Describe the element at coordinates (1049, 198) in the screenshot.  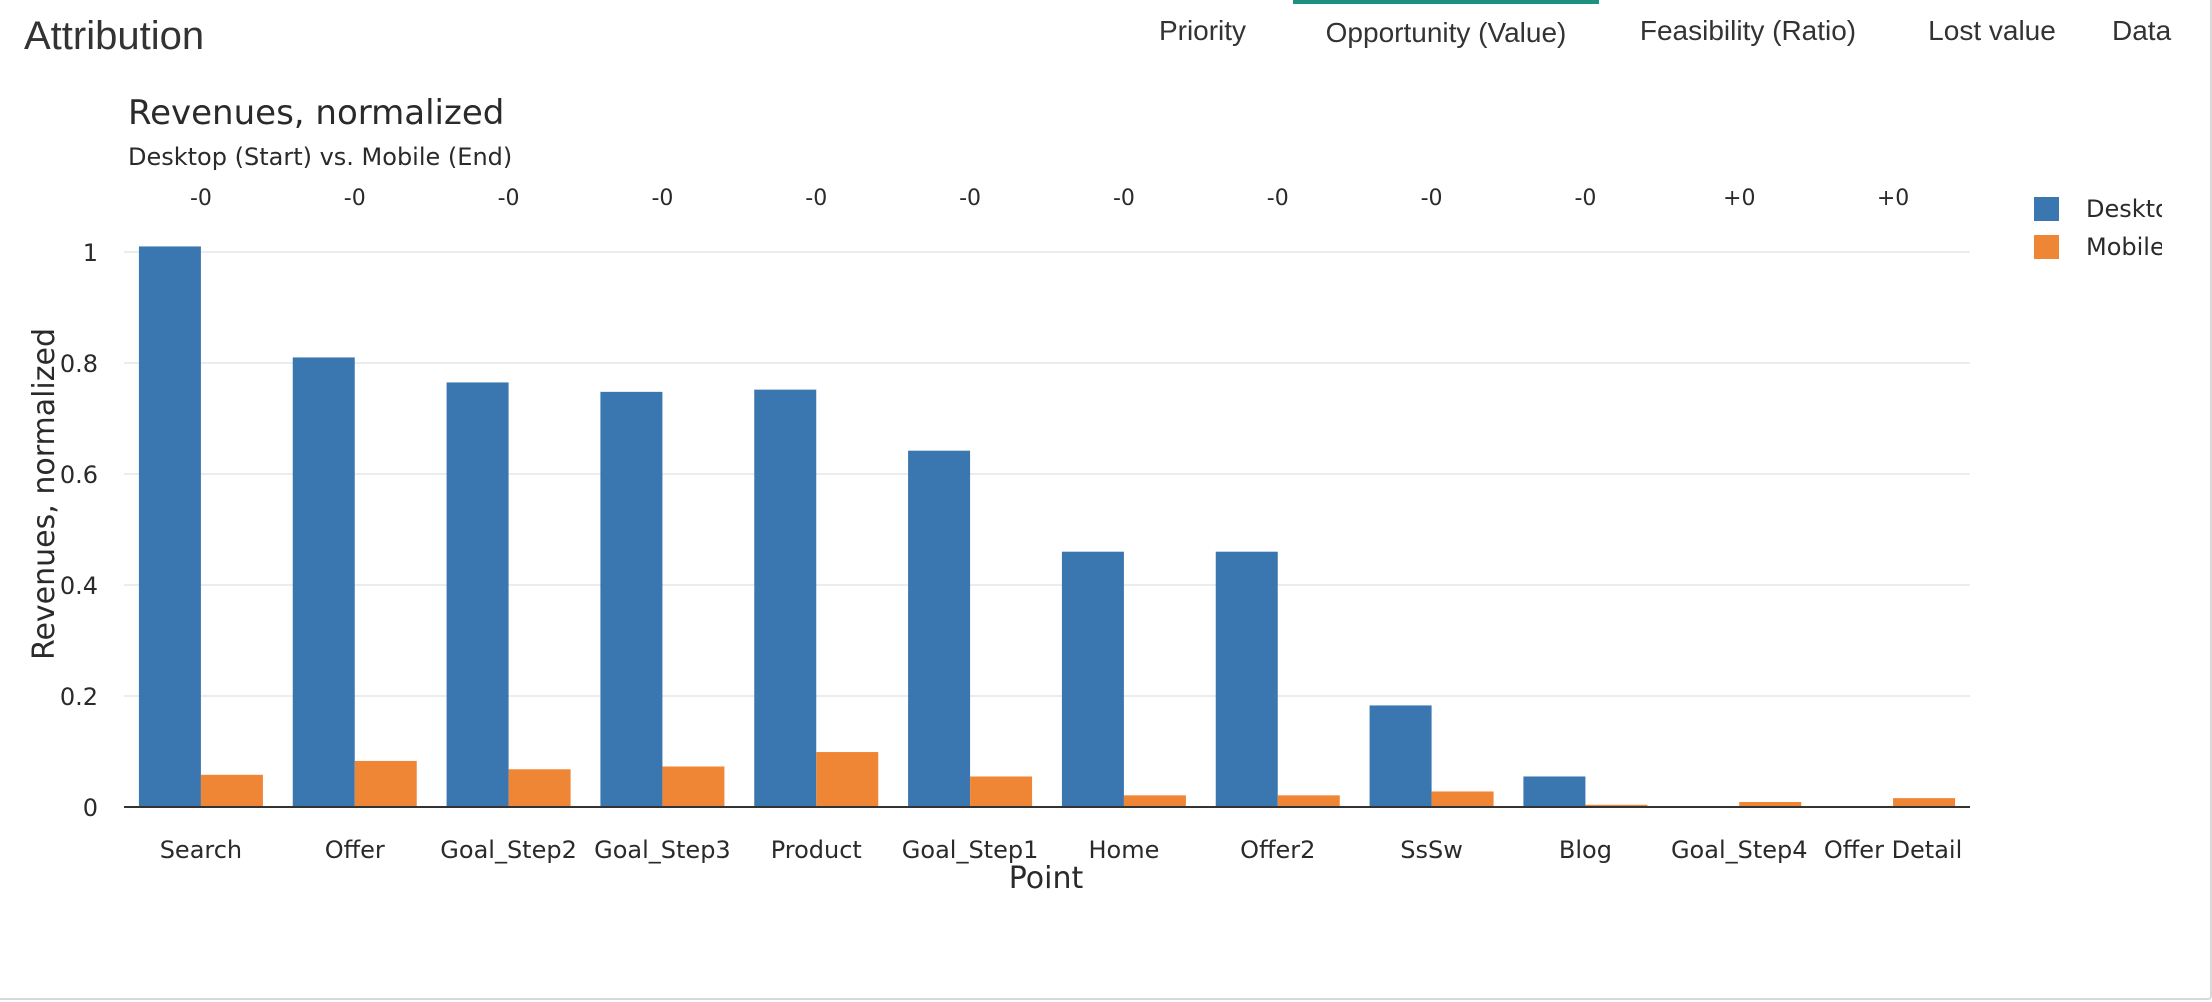
I see `bar-annotations: -0 -0 -0 -0 -0 -0 -0 -0 -0 -0 +0 +0` at that location.